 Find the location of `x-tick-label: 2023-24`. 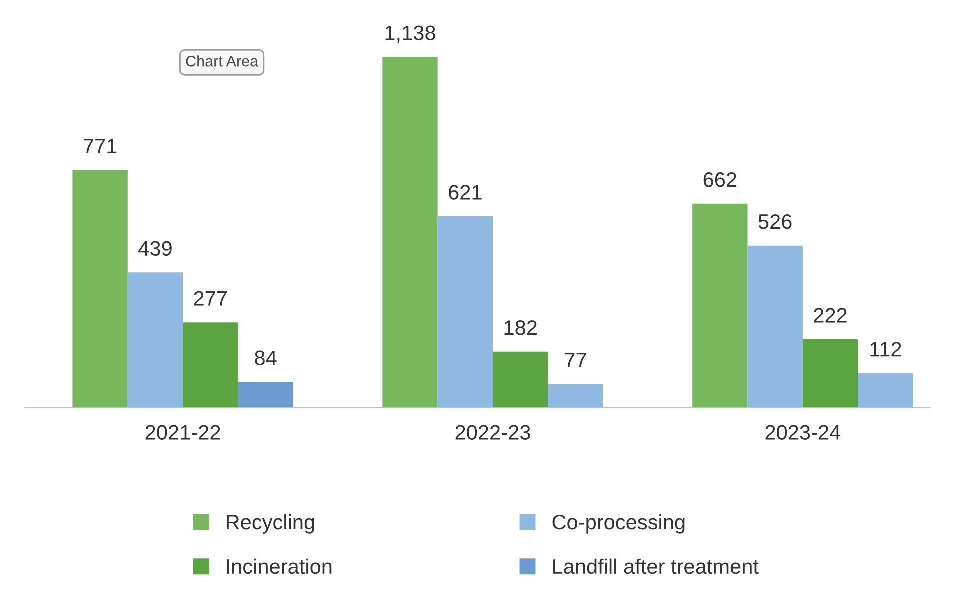

x-tick-label: 2023-24 is located at coordinates (803, 432).